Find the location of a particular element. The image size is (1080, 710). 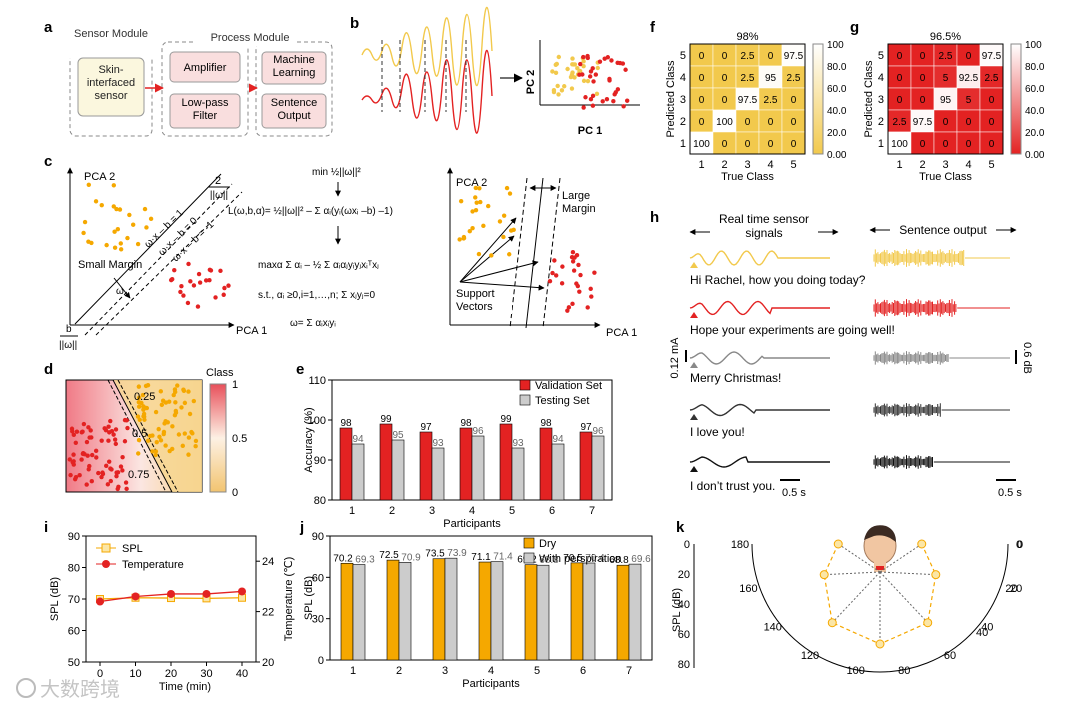

c-b-label: b is located at coordinates (69, 329).